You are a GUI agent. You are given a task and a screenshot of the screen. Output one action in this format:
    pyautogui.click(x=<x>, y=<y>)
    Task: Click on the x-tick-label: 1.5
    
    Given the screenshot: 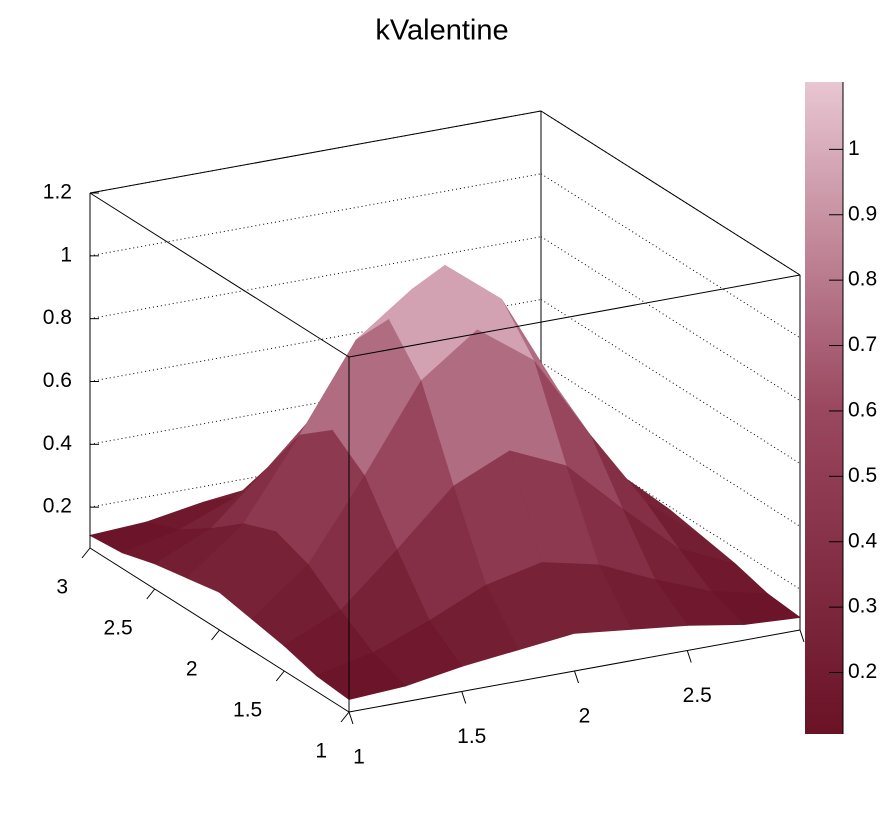 What is the action you would take?
    pyautogui.click(x=471, y=736)
    